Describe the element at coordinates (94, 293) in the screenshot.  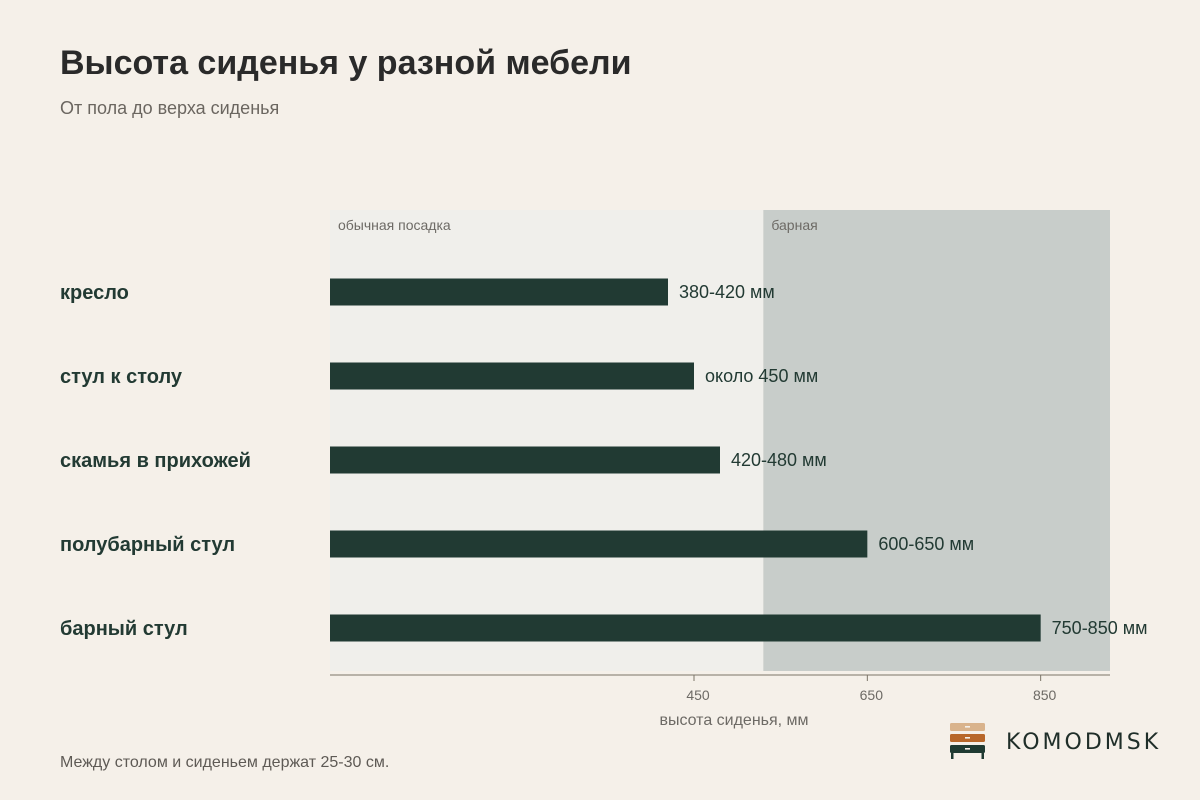
I see `category-label: кресло` at that location.